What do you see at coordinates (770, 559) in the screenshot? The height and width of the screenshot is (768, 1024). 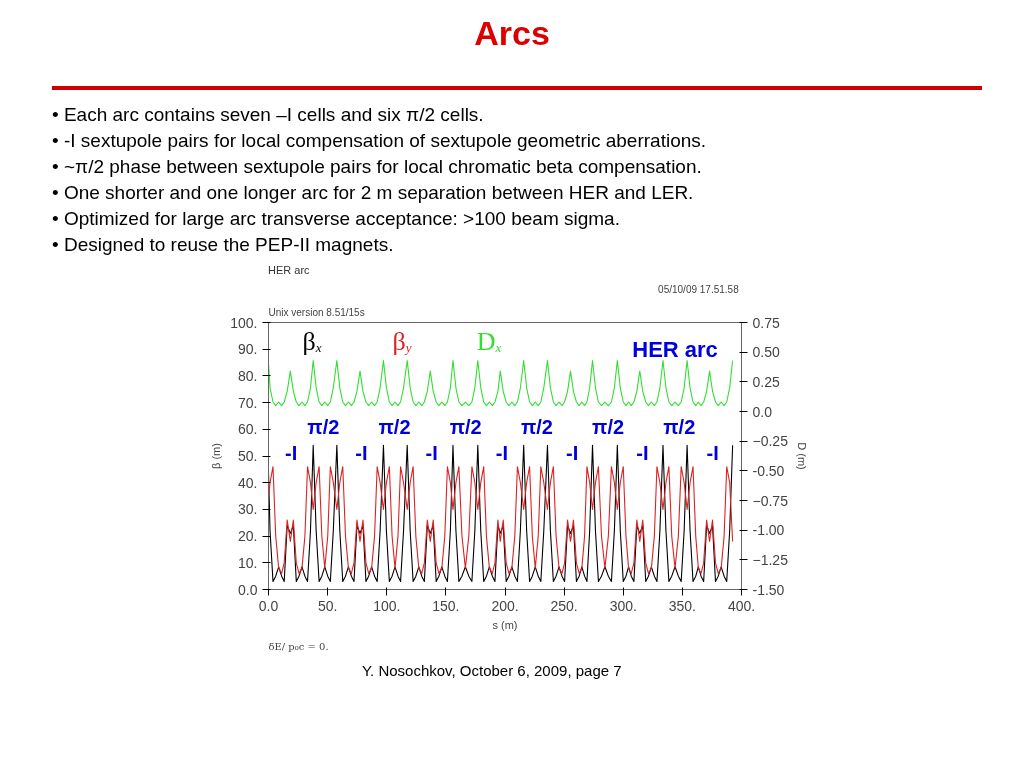 I see `y2-tick-label: −1.25` at bounding box center [770, 559].